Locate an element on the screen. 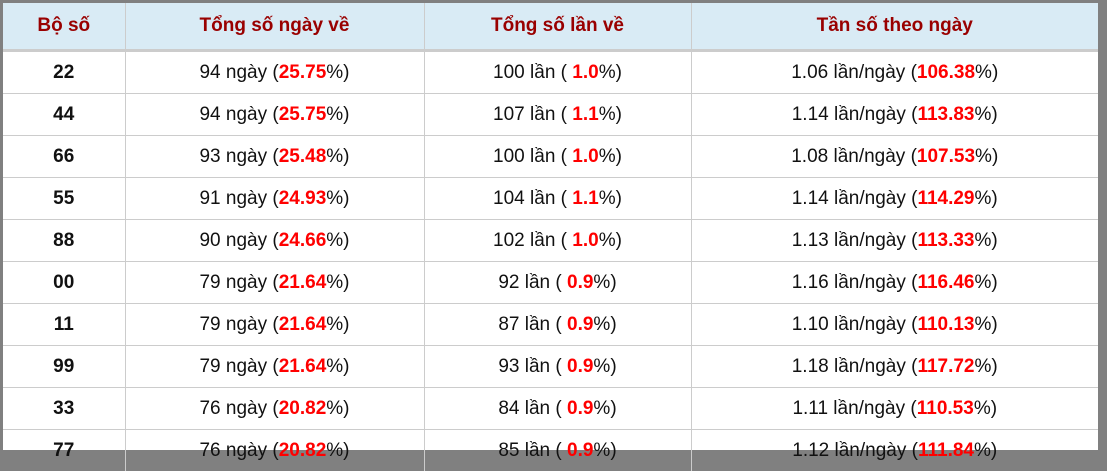 Image resolution: width=1107 pixels, height=471 pixels. tan-so-cell: 1.06 lần/ngày (106.38%) is located at coordinates (894, 72).